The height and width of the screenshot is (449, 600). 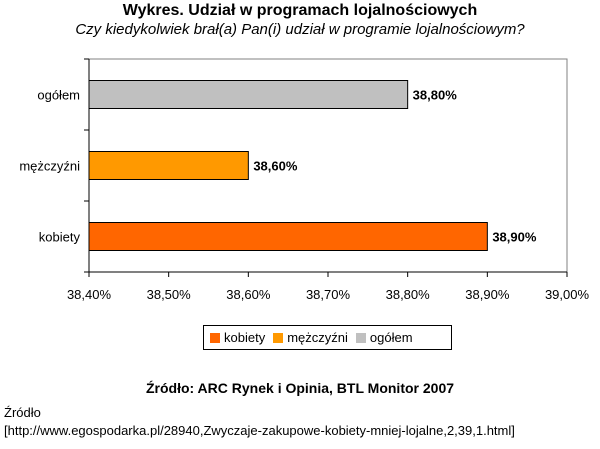 What do you see at coordinates (328, 294) in the screenshot?
I see `x-tick-label-3: 38,70%` at bounding box center [328, 294].